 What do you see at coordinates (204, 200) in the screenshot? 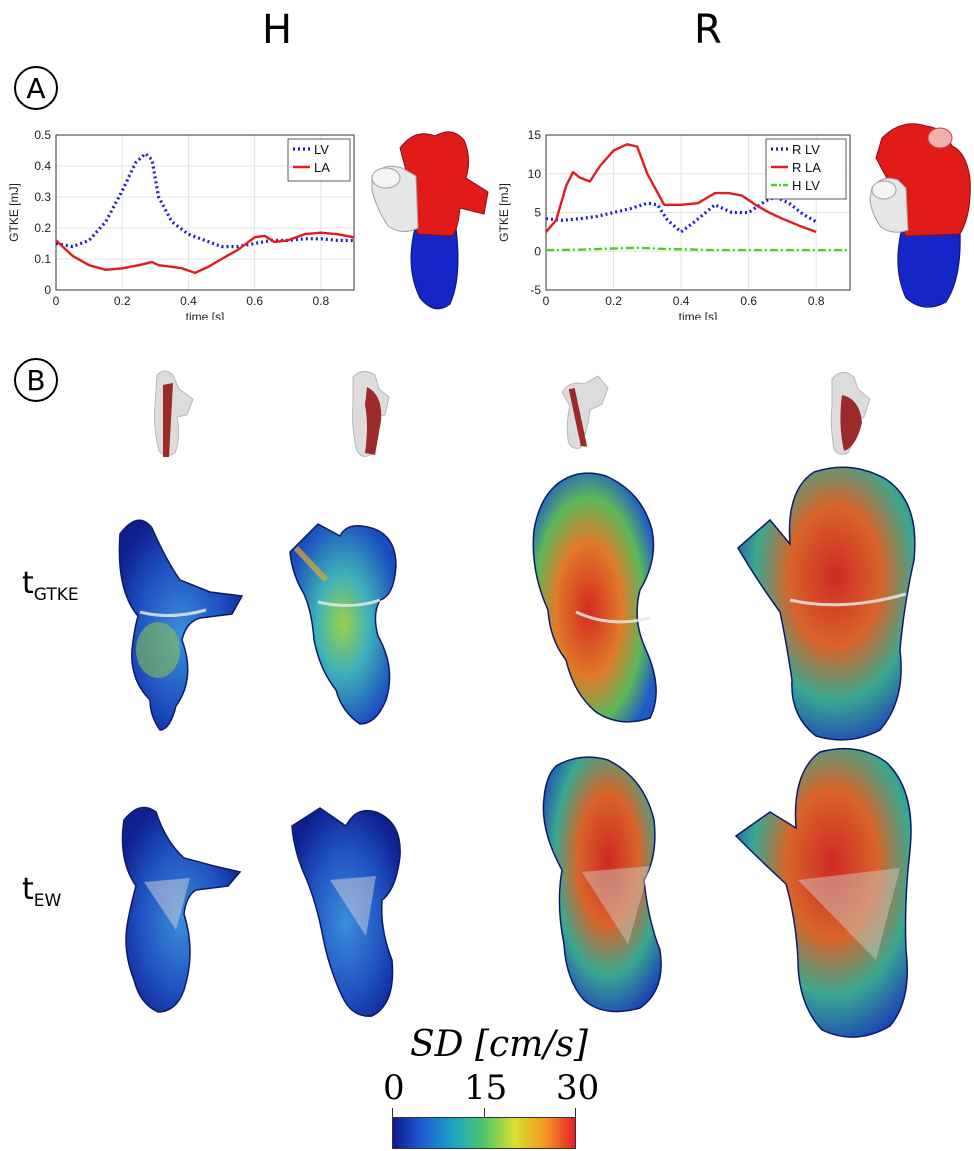
I see `series-line-lv` at bounding box center [204, 200].